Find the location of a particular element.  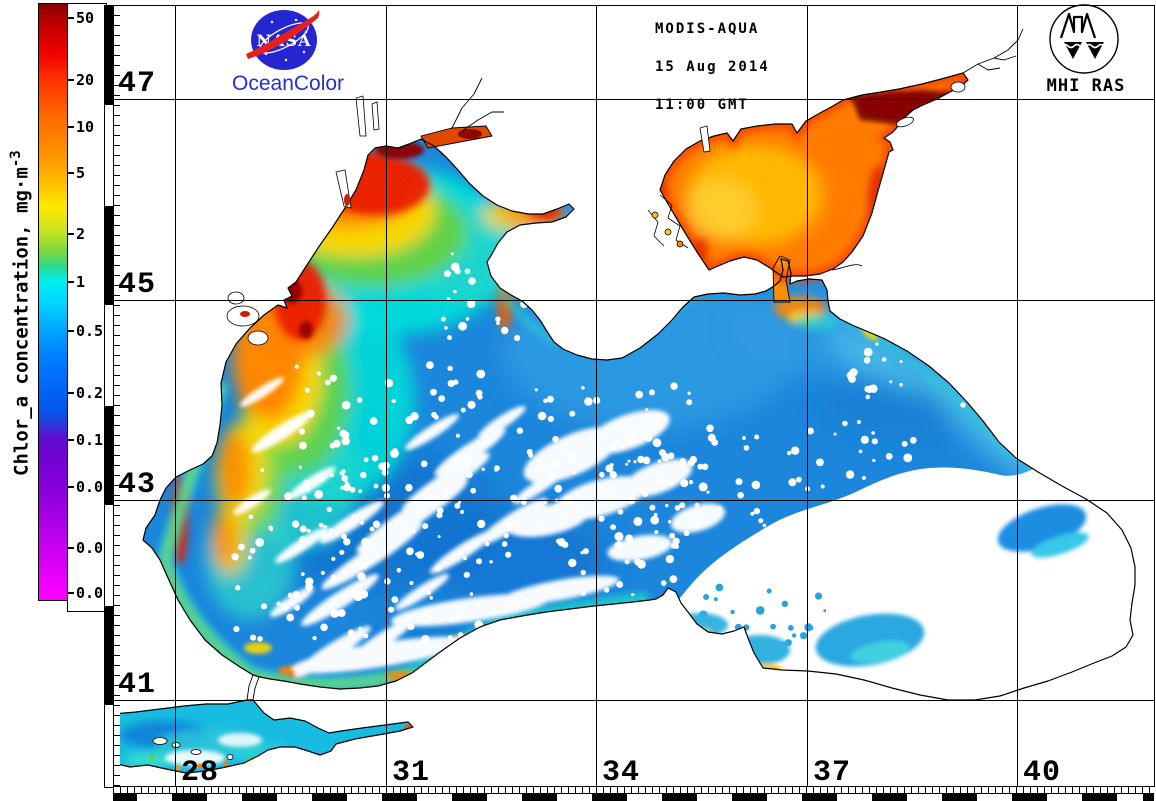

longitude-label: 34 is located at coordinates (621, 773).